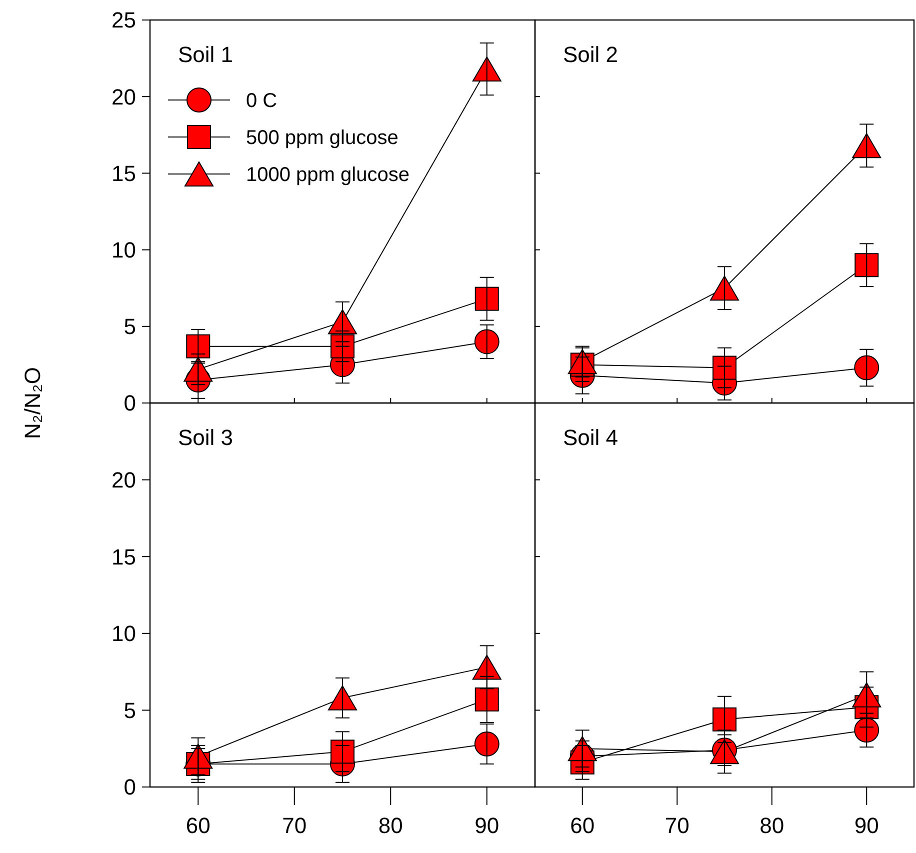 Image resolution: width=916 pixels, height=853 pixels. Describe the element at coordinates (322, 138) in the screenshot. I see `legend-label: 500 ppm glucose` at that location.